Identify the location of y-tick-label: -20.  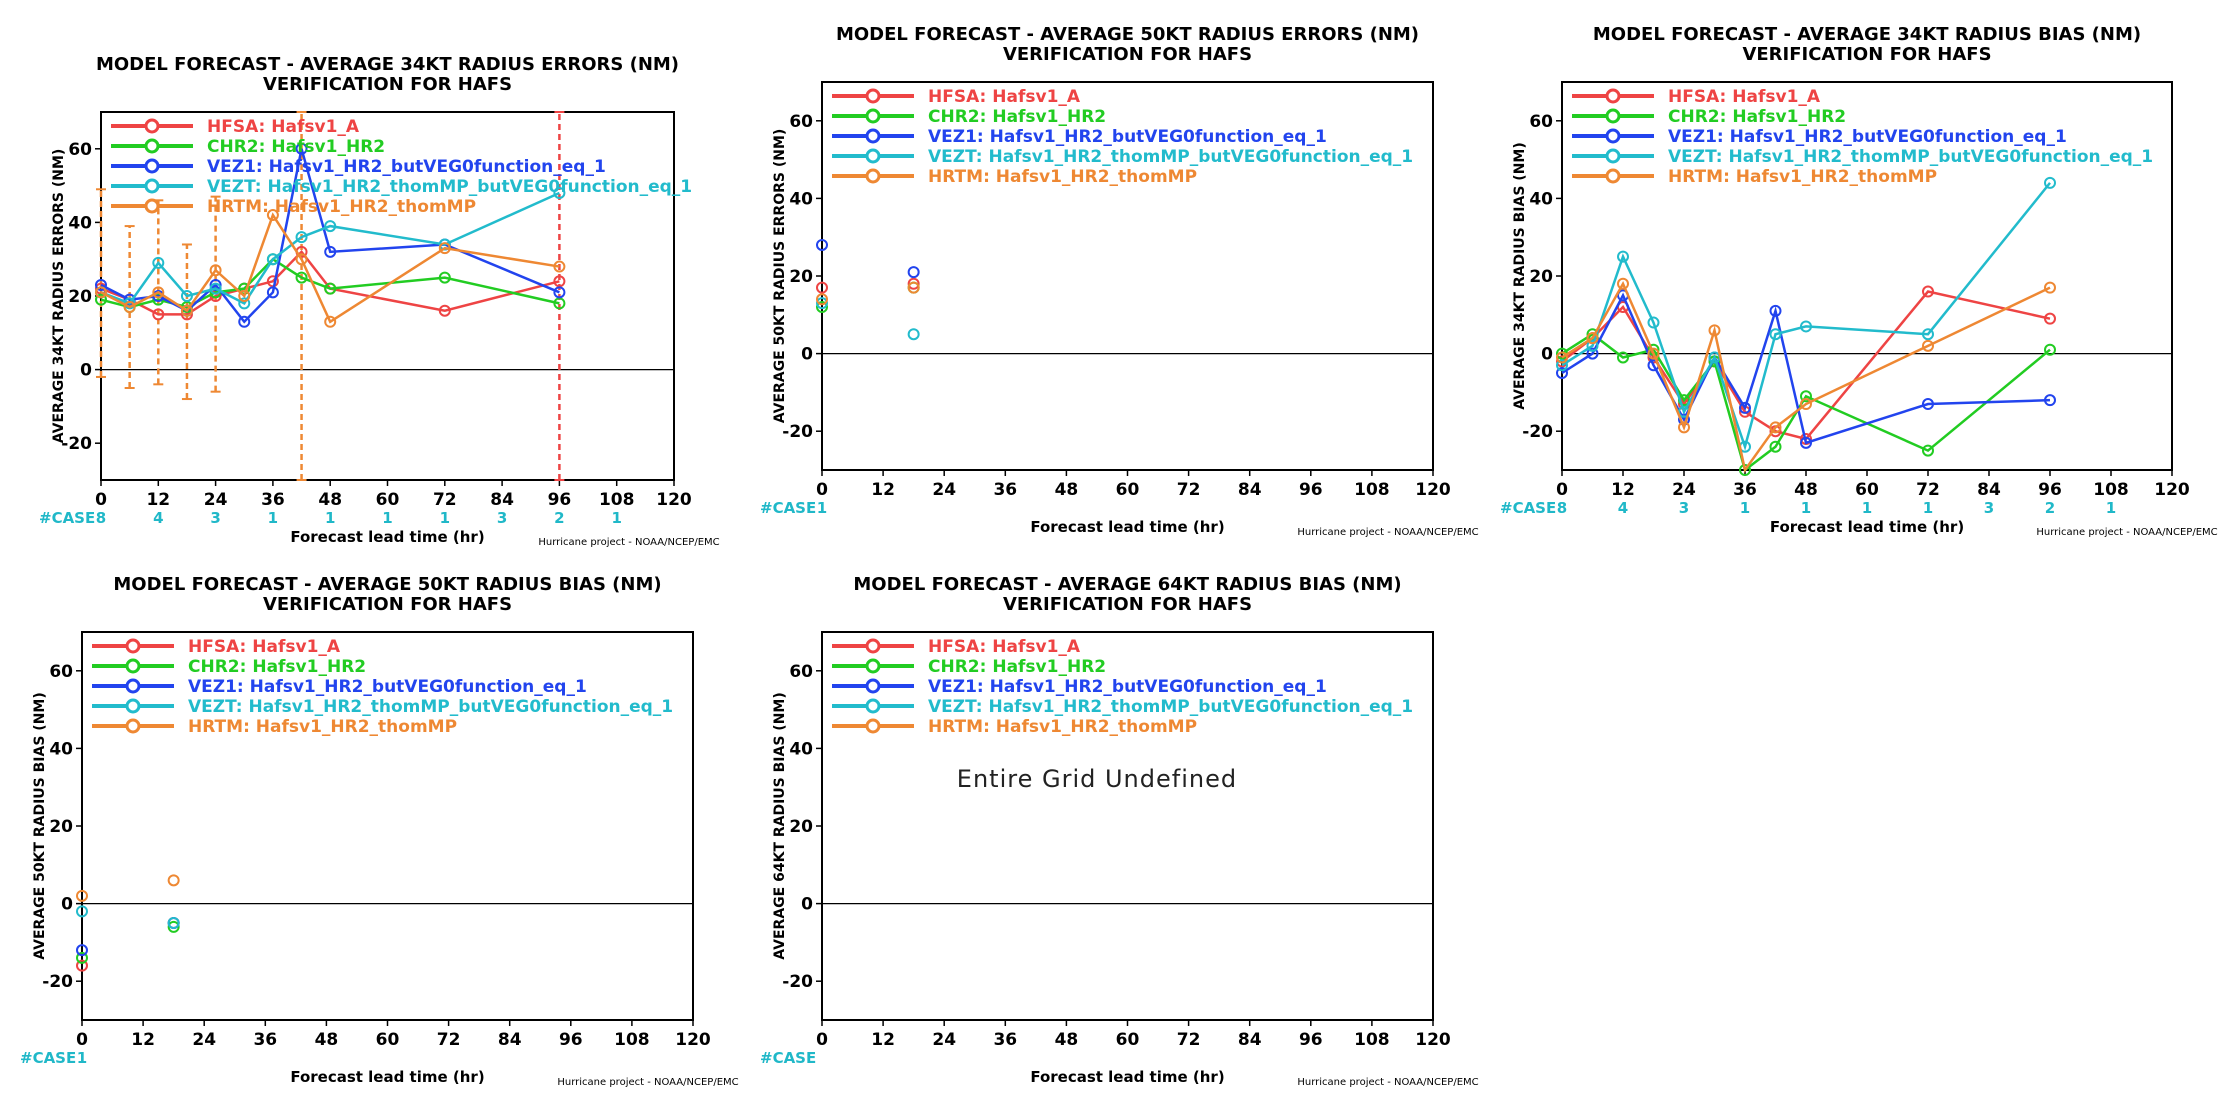
(797, 432).